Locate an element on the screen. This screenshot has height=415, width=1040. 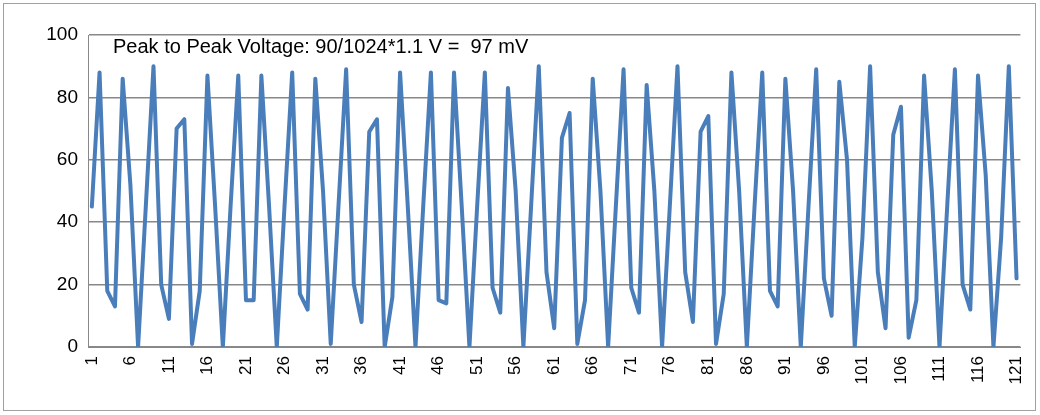
x-tick-label: 61 is located at coordinates (553, 365).